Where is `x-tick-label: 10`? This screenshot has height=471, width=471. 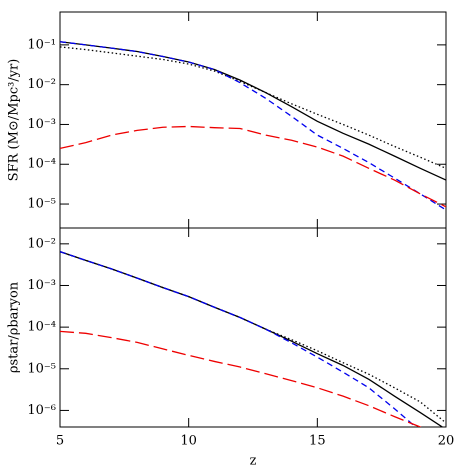 x-tick-label: 10 is located at coordinates (188, 441).